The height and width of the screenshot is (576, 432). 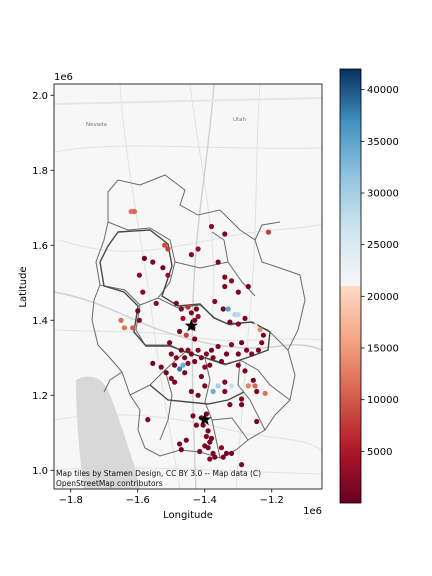 I want to click on attribution-line-2: OpenStreetMap contributors, so click(x=109, y=483).